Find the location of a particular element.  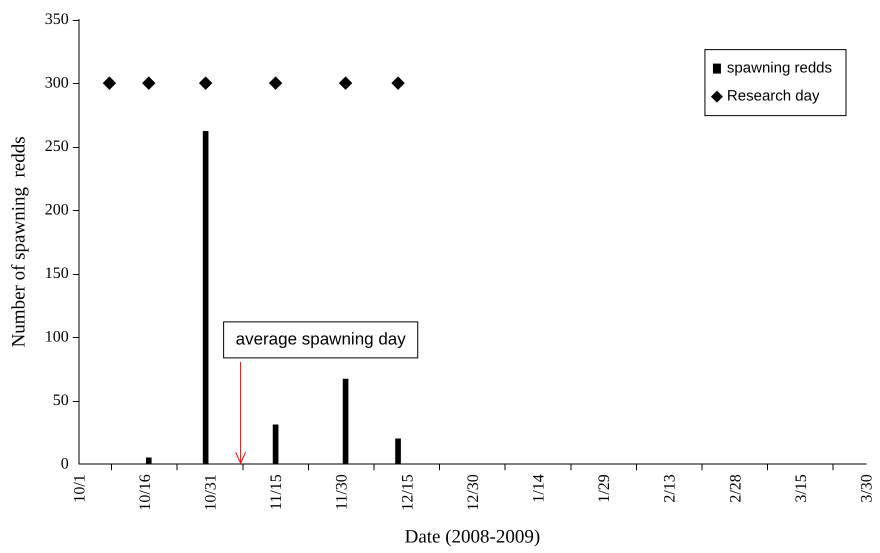

x-tick-label: 1/14 is located at coordinates (539, 488).